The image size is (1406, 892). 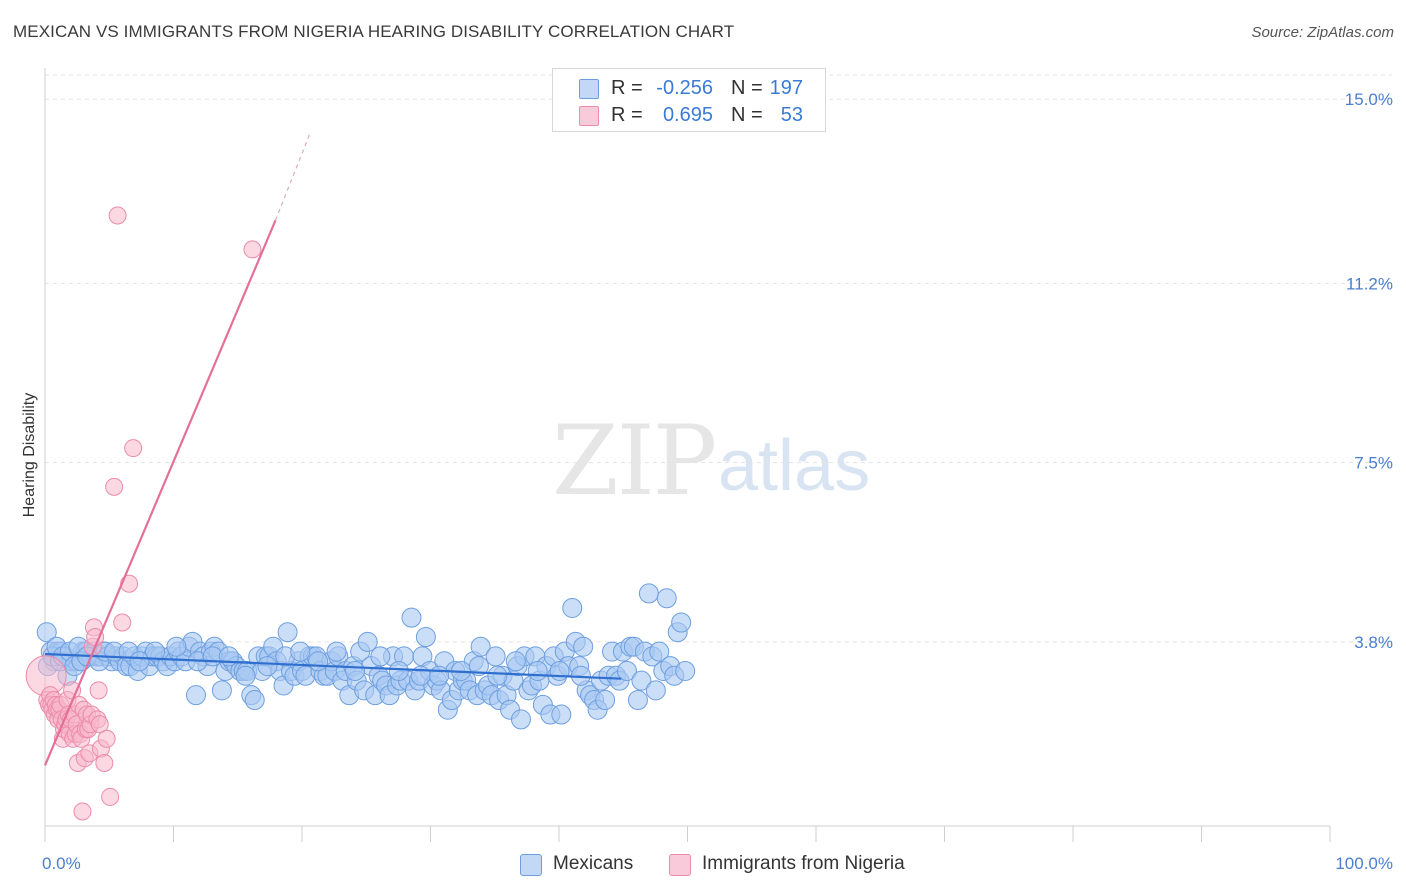 I want to click on x-tick-label-min: 0.0%, so click(x=61, y=863).